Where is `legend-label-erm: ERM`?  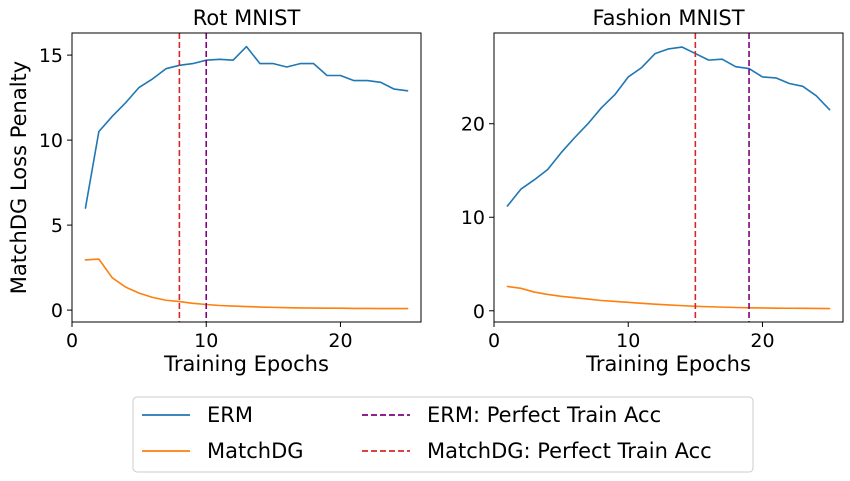
legend-label-erm: ERM is located at coordinates (230, 415).